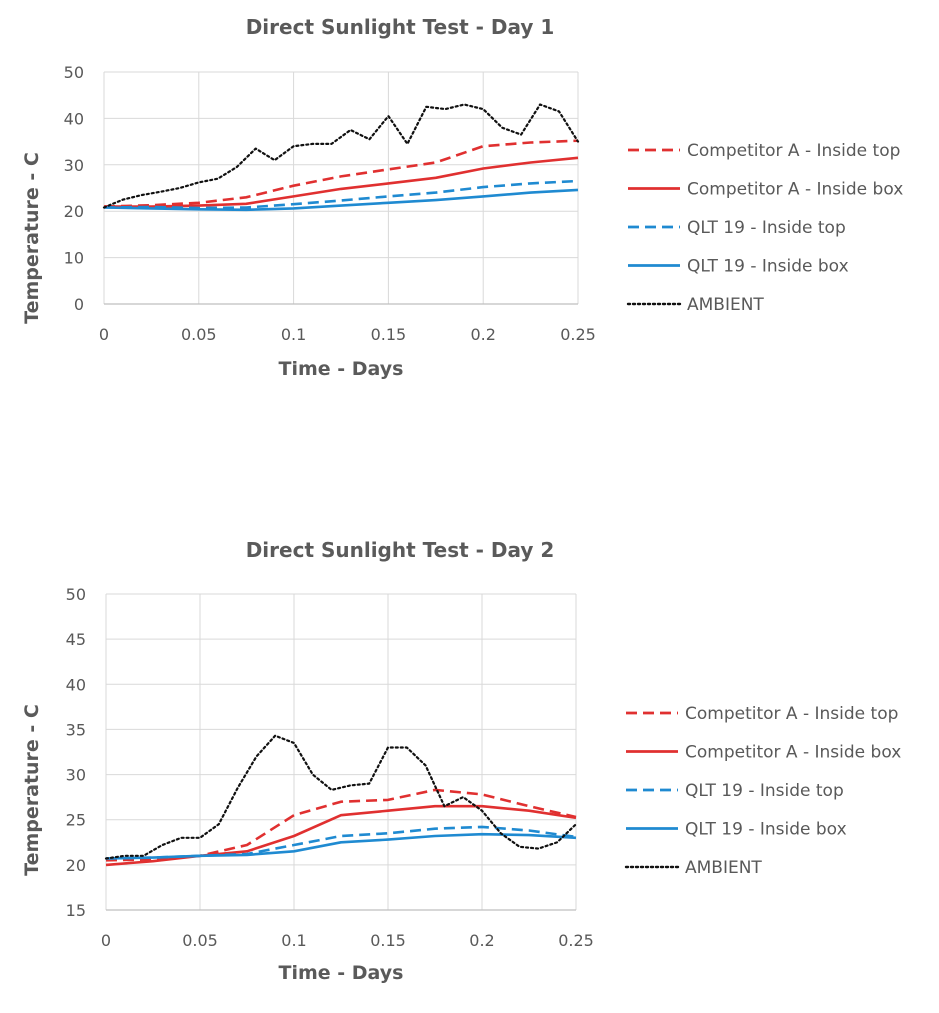  Describe the element at coordinates (79, 304) in the screenshot. I see `y-tick-label: 0` at that location.